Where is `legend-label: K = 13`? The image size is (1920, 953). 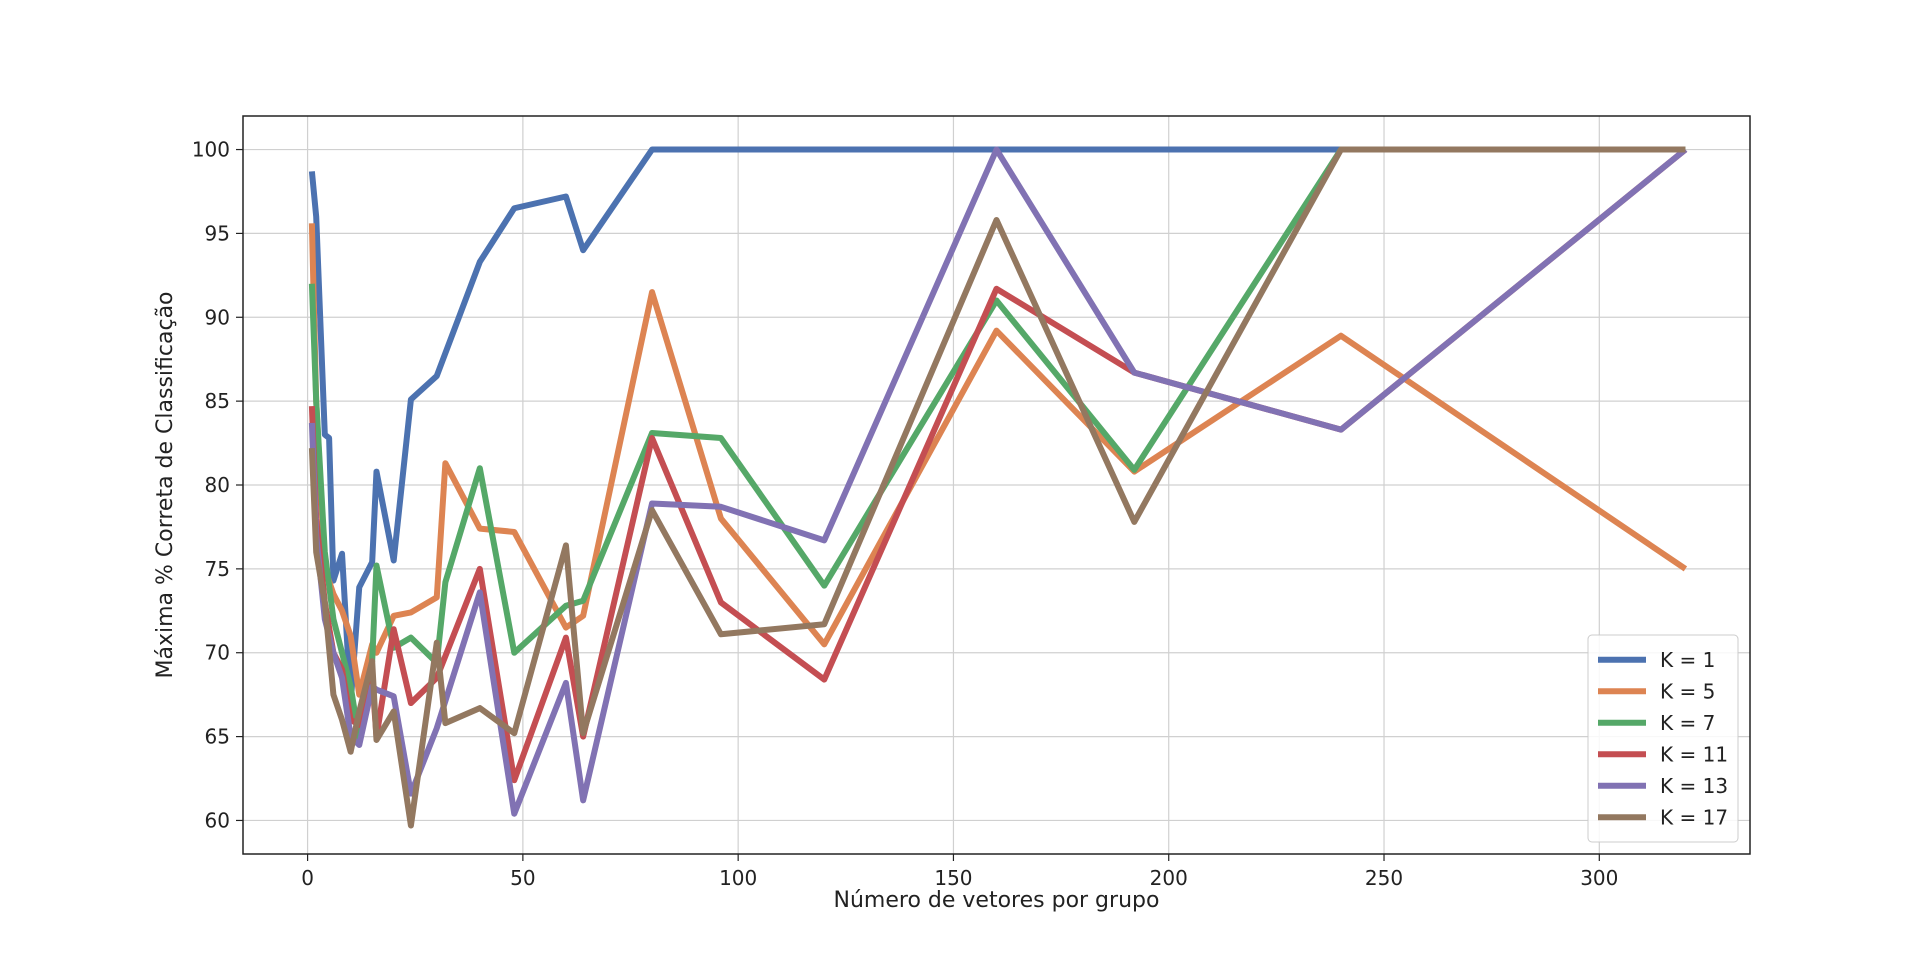
legend-label: K = 13 is located at coordinates (1694, 786).